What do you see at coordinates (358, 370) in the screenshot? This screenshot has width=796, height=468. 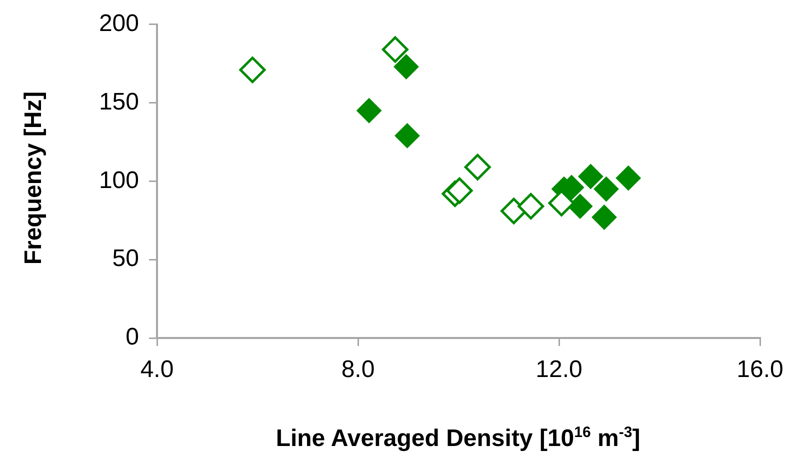 I see `x-tick-label: 8.0` at bounding box center [358, 370].